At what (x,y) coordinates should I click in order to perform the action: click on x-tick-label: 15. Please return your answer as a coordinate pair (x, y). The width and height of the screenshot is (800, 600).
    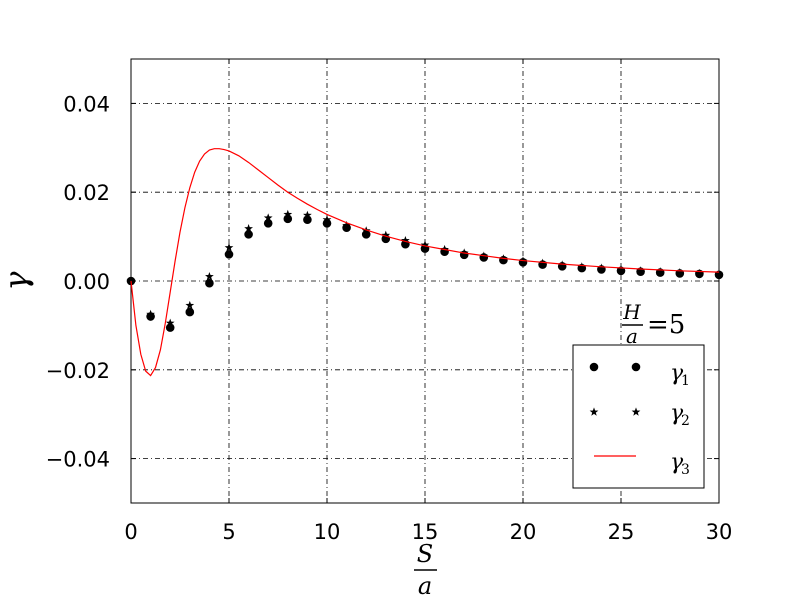
    Looking at the image, I should click on (425, 532).